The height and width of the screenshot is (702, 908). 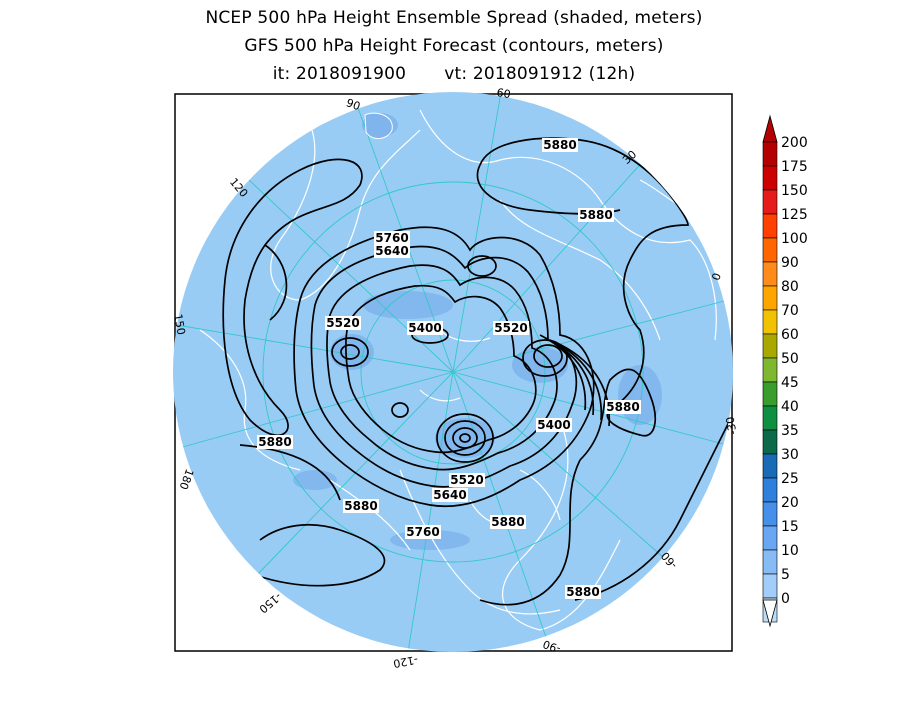 What do you see at coordinates (353, 104) in the screenshot?
I see `longitude-label: 90` at bounding box center [353, 104].